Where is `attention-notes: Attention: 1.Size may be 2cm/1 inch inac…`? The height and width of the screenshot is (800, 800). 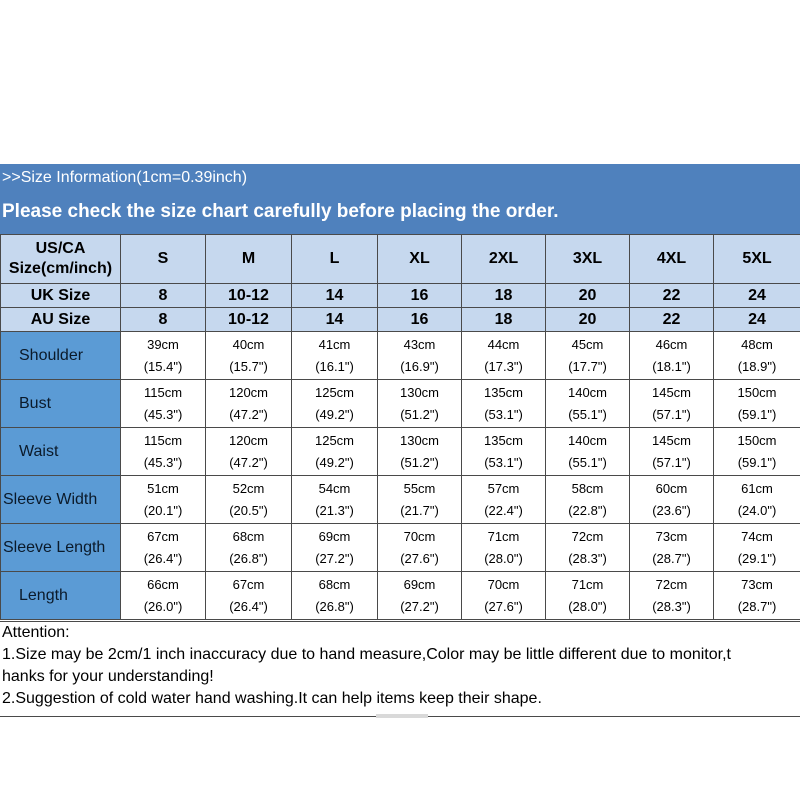 attention-notes: Attention: 1.Size may be 2cm/1 inch inac… is located at coordinates (400, 669).